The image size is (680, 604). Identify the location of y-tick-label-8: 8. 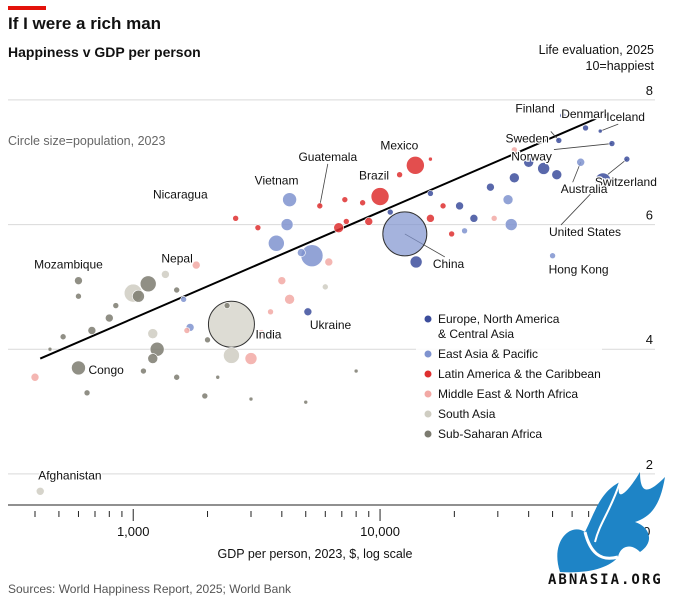
(649, 90).